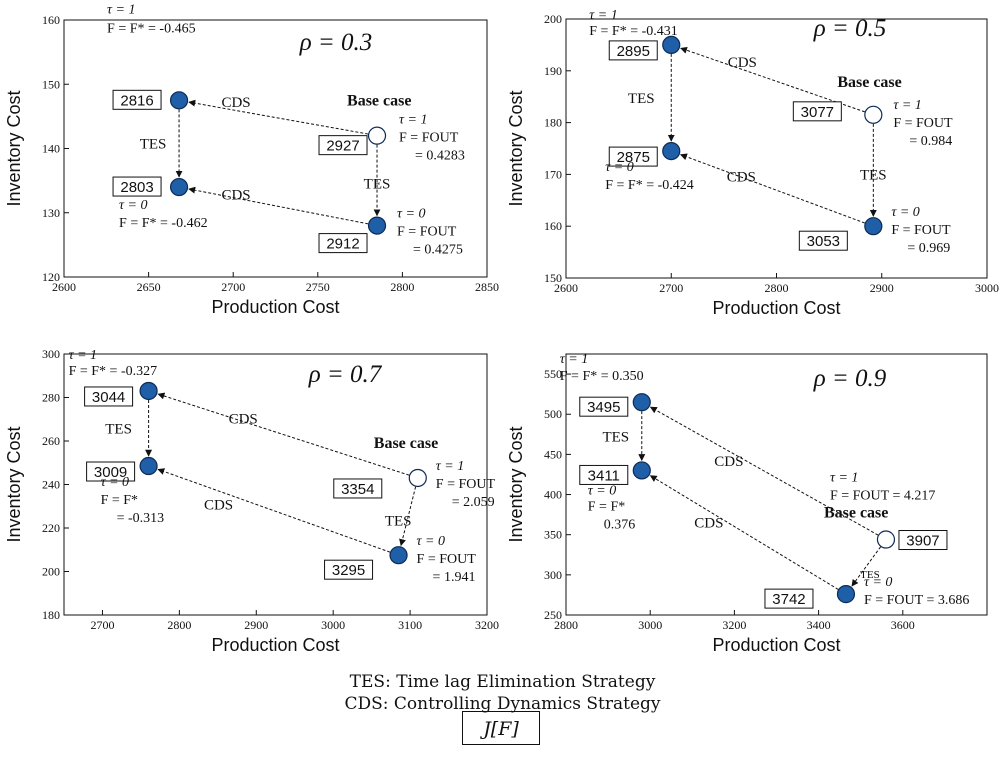  I want to click on y-tick-label: 280, so click(51, 398).